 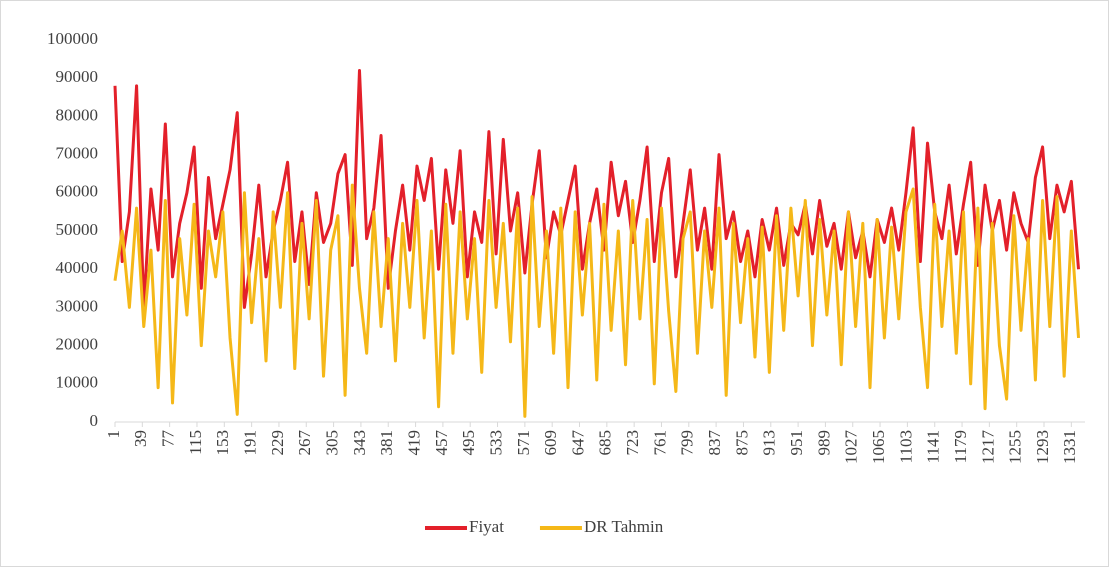 What do you see at coordinates (468, 443) in the screenshot?
I see `x-tick-label: 495` at bounding box center [468, 443].